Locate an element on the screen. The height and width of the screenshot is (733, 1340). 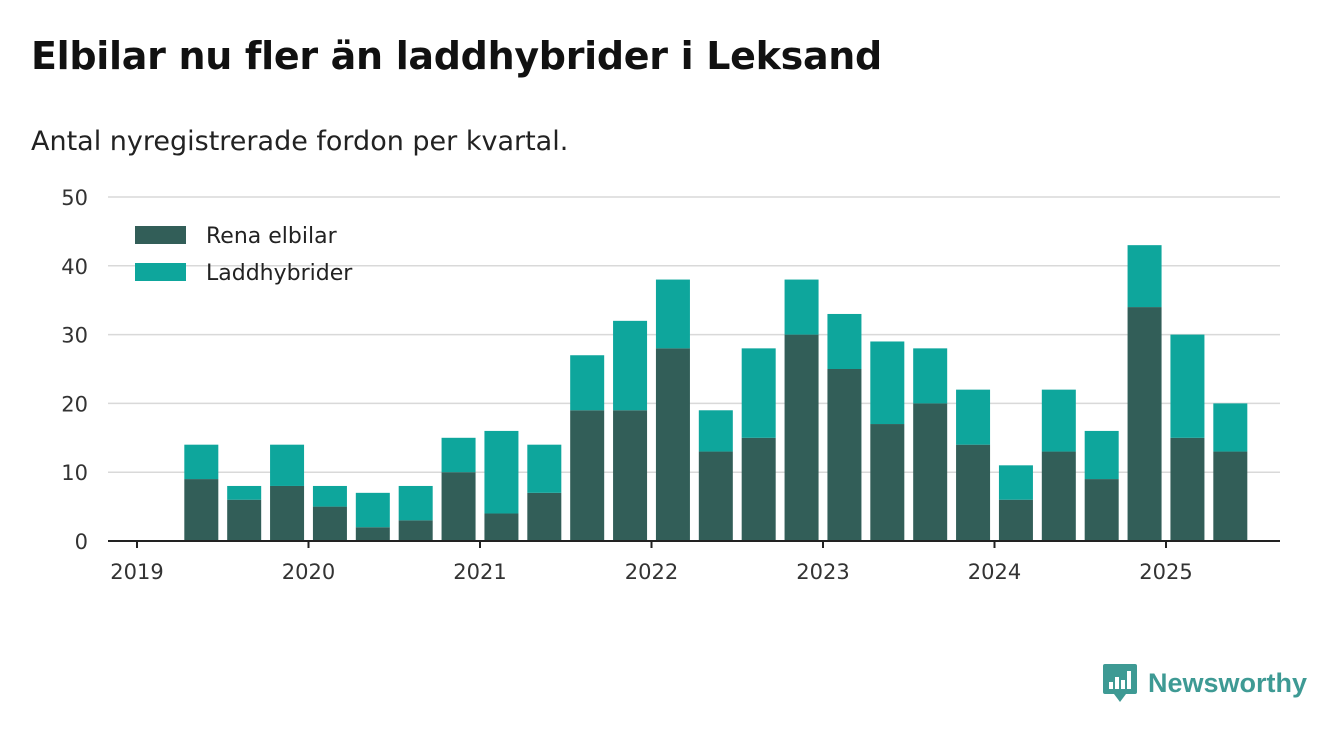
x-axis: 2019 2020 2021 2022 2023 2024 2025 is located at coordinates (694, 562).